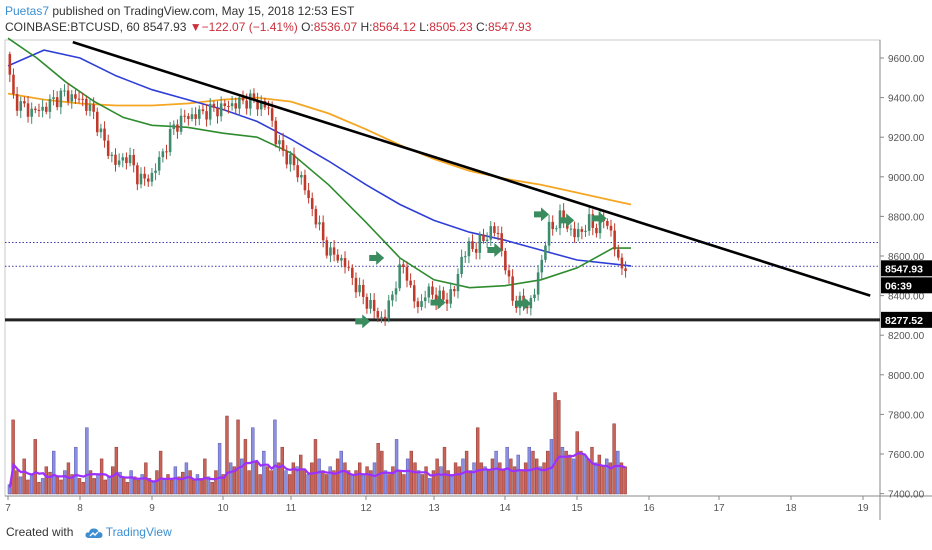 This screenshot has width=932, height=550. What do you see at coordinates (27, 11) in the screenshot?
I see `author-link: Puetas7` at bounding box center [27, 11].